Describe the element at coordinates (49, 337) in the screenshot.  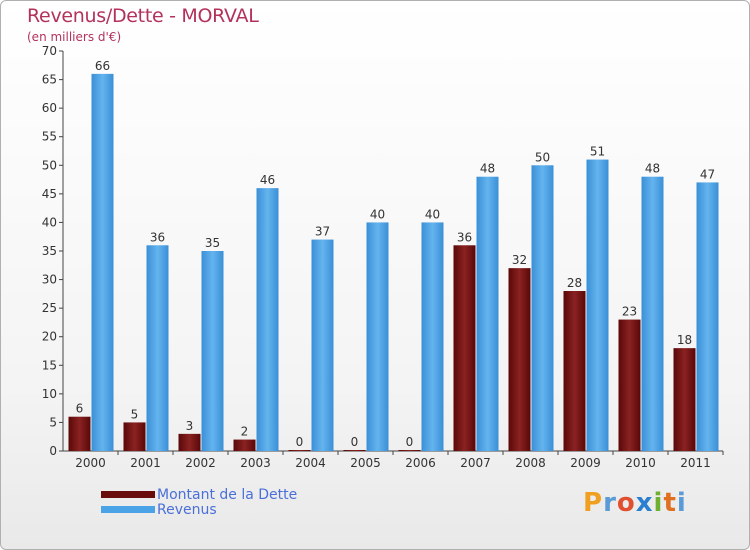
I see `y-tick-label: 20` at that location.